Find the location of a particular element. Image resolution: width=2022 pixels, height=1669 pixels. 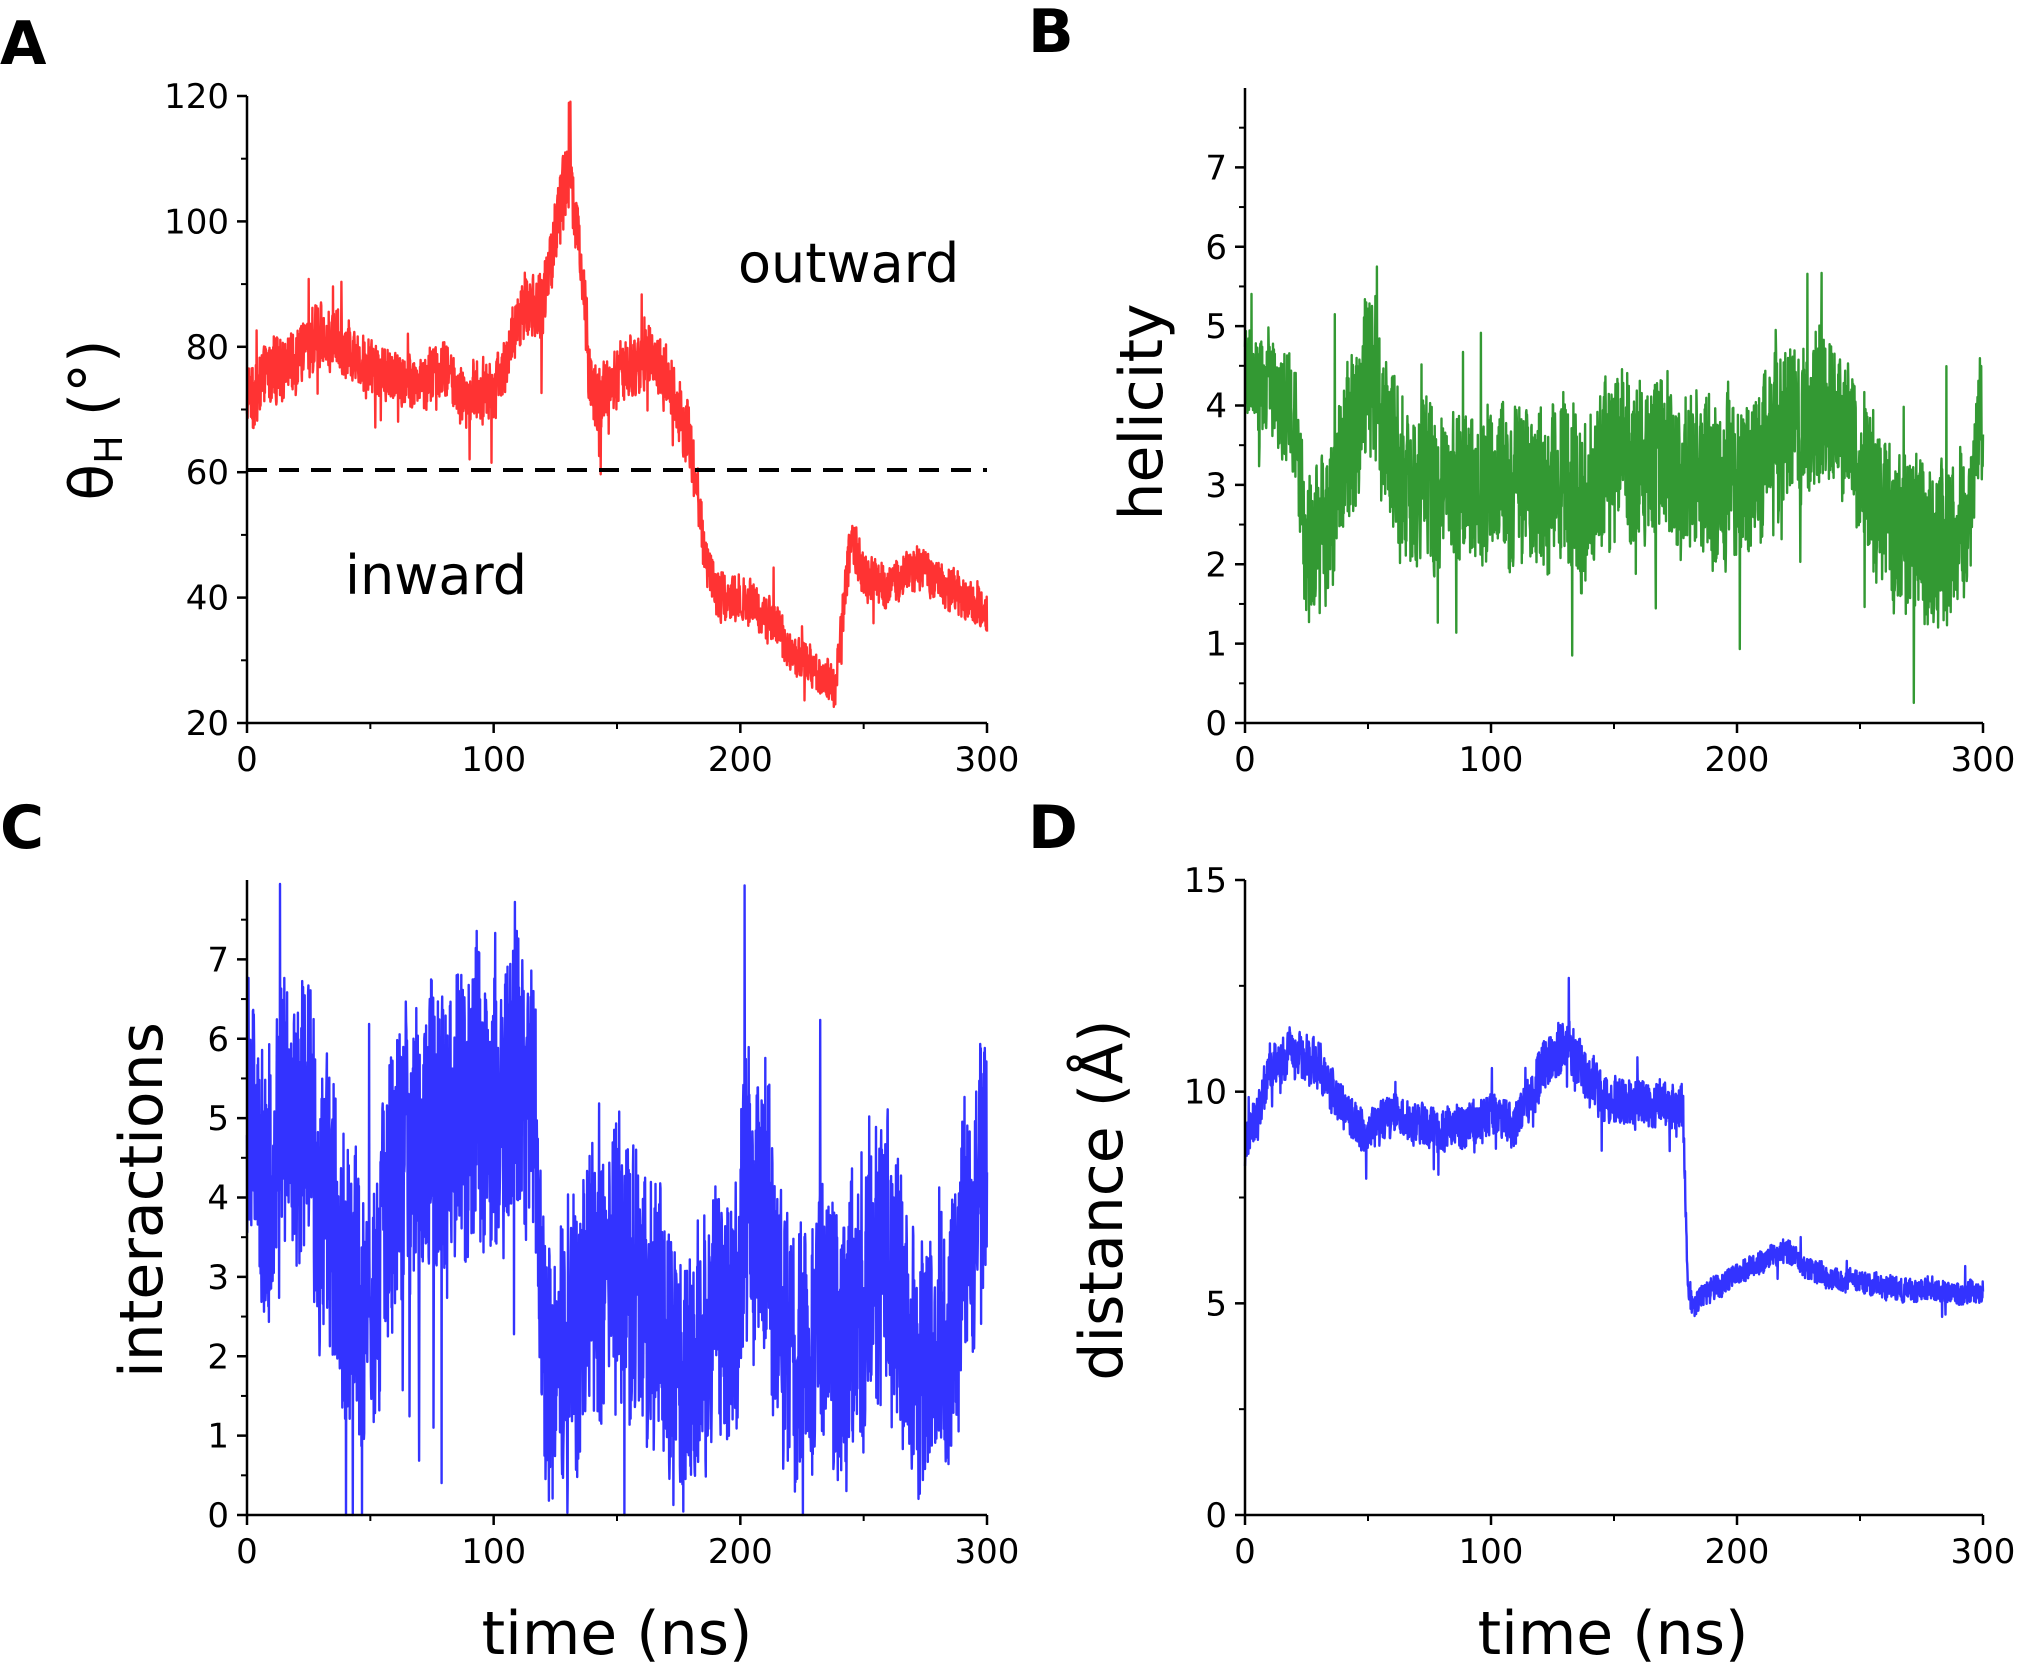

panel-d-series is located at coordinates (1614, 1147).